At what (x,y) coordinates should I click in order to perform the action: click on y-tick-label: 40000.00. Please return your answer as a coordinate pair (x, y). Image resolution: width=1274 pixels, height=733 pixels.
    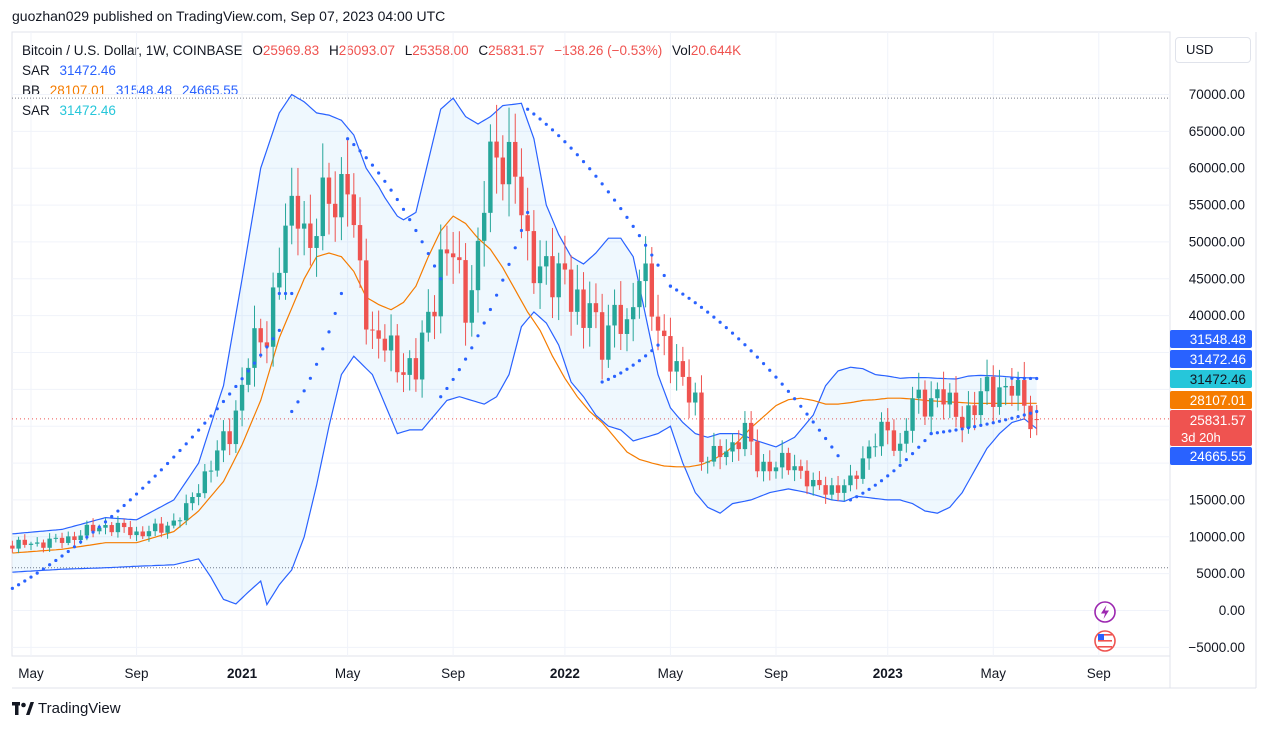
    Looking at the image, I should click on (1217, 315).